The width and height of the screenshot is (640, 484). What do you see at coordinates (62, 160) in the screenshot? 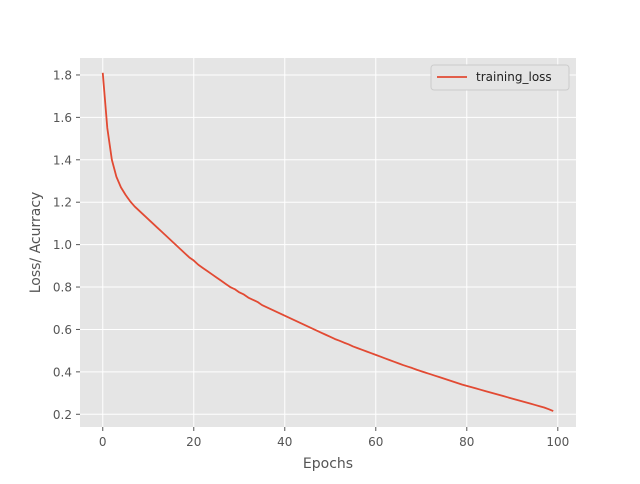
I see `y-tick-label: 1.4` at bounding box center [62, 160].